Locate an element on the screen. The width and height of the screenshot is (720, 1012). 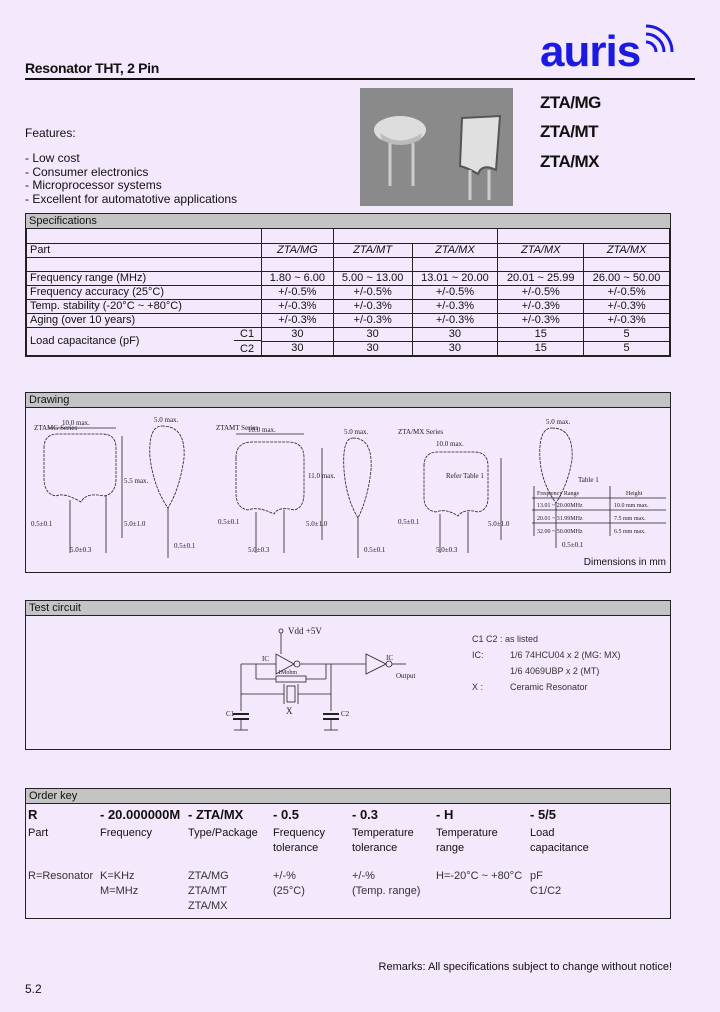
dim-label: 5.5 max. is located at coordinates (136, 481).